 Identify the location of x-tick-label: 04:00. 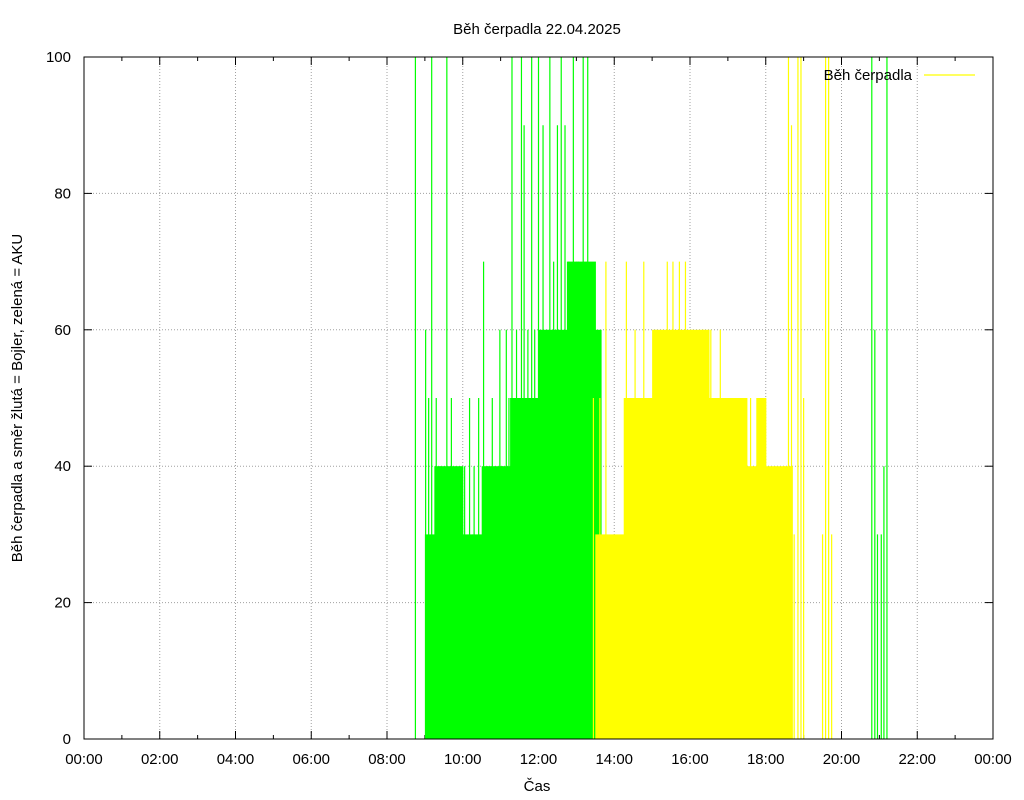
(236, 759).